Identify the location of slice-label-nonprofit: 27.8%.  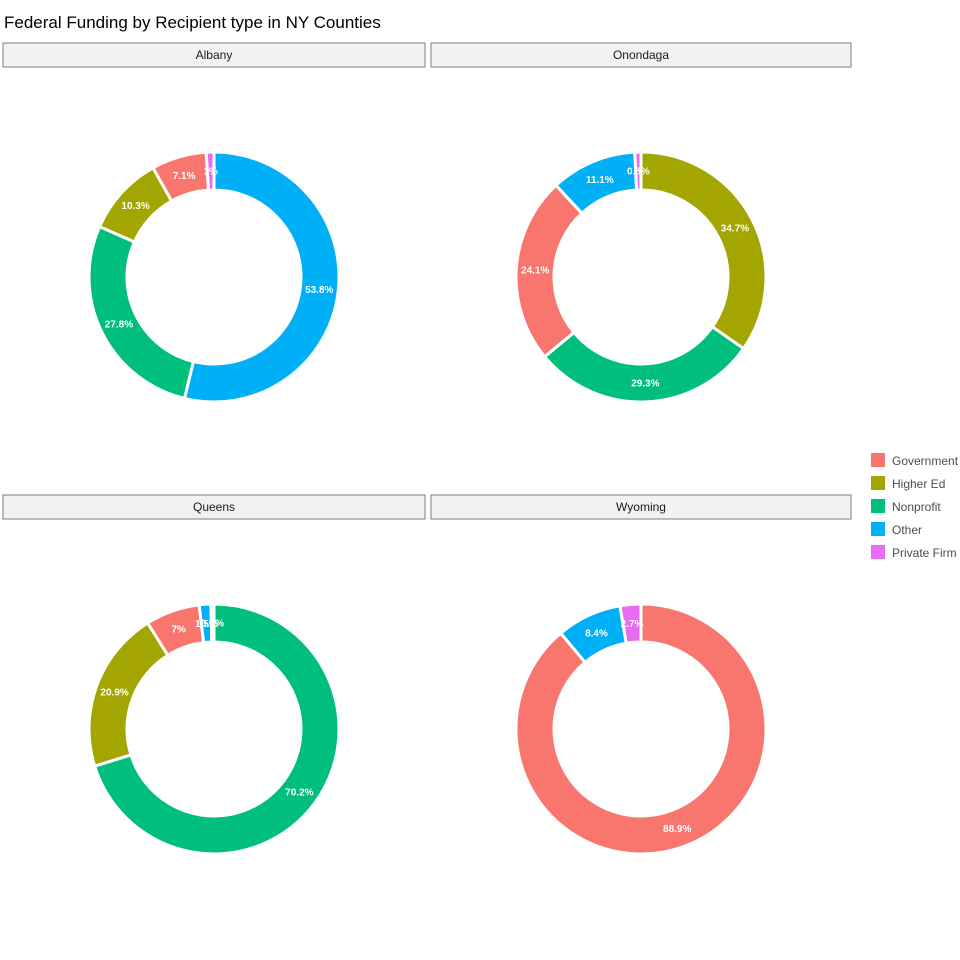
(119, 324).